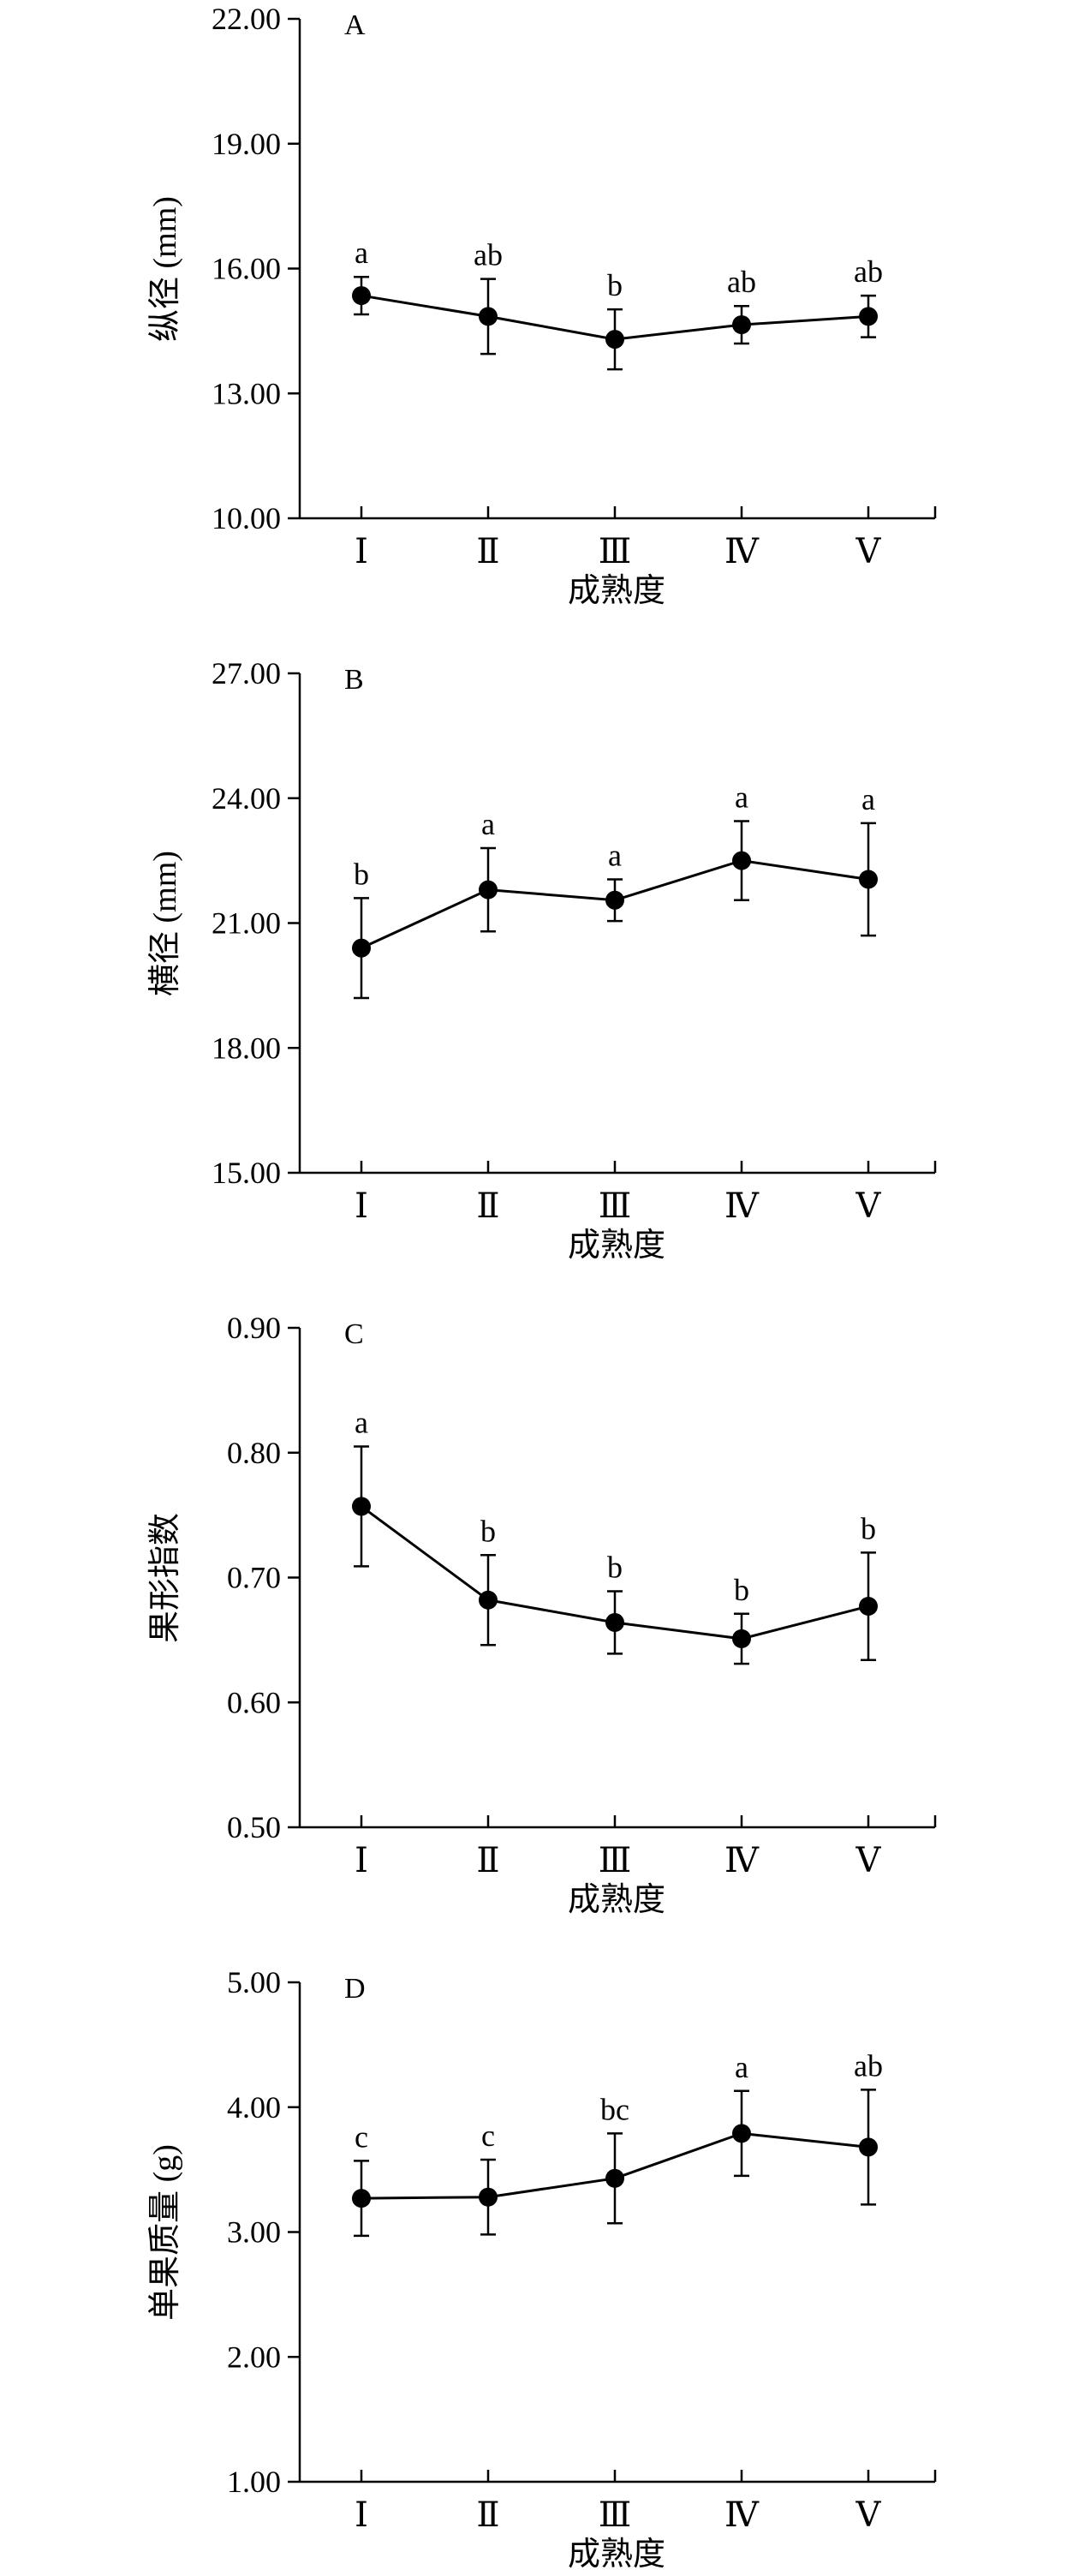 Image resolution: width=1079 pixels, height=2576 pixels. Describe the element at coordinates (246, 1173) in the screenshot. I see `y-tick-label: 15.00` at that location.